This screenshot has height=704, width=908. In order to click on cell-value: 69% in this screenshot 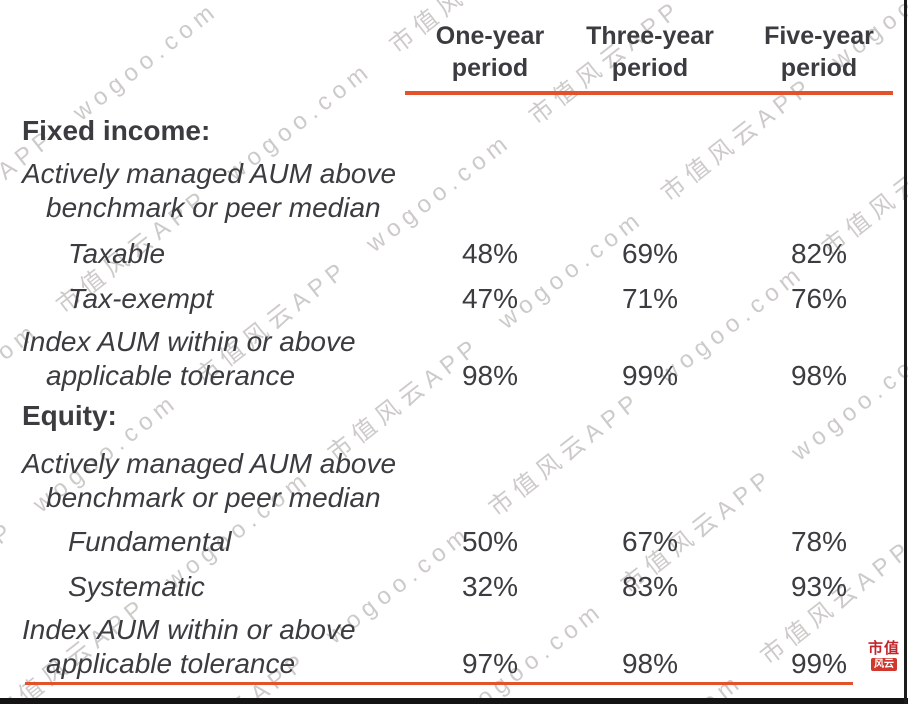, I will do `click(650, 253)`.